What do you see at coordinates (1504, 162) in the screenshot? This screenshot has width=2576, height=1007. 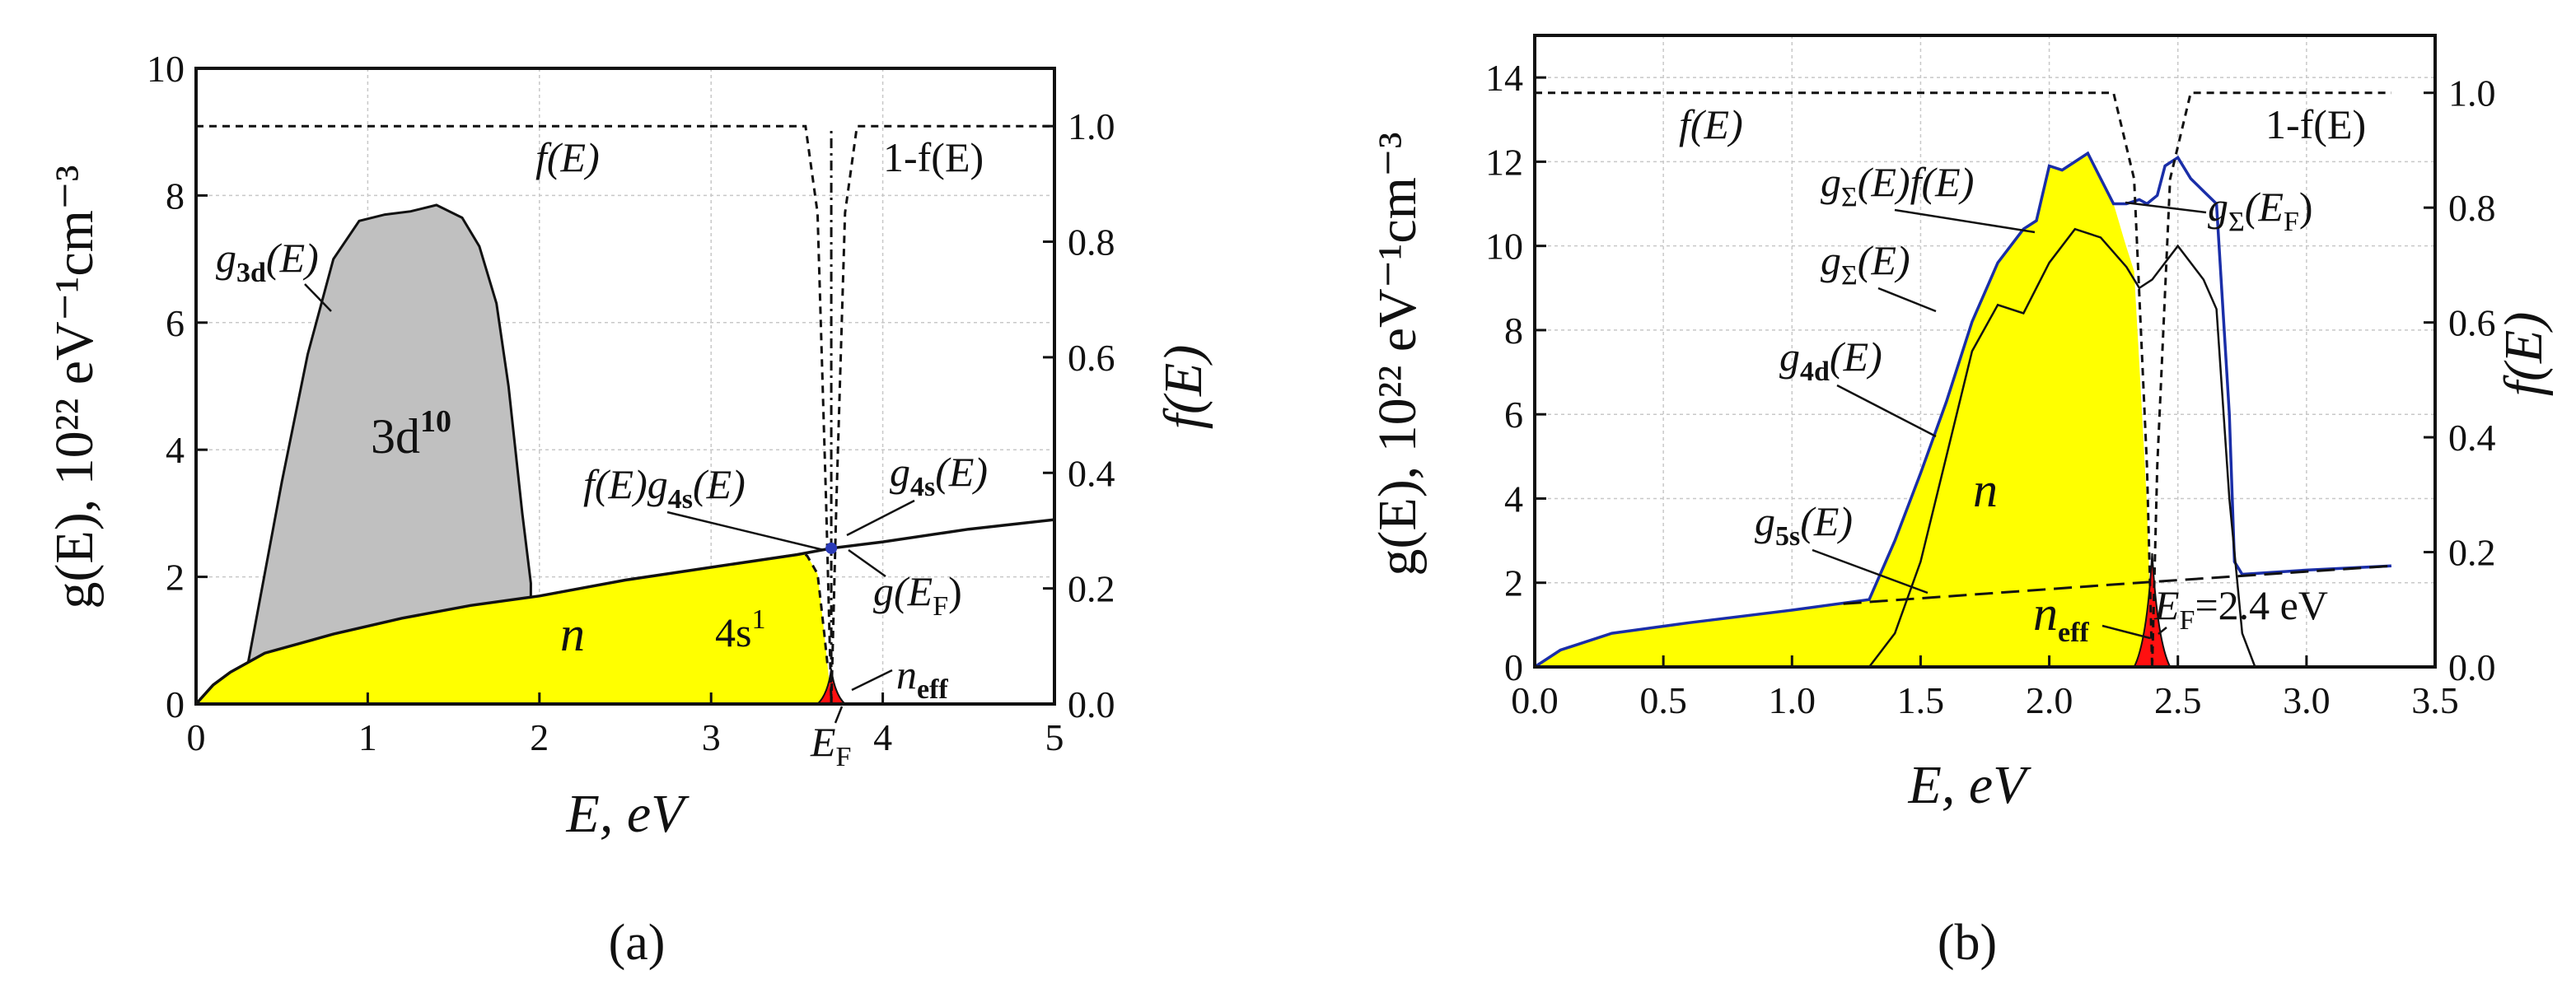 I see `y-tick-label: 12` at bounding box center [1504, 162].